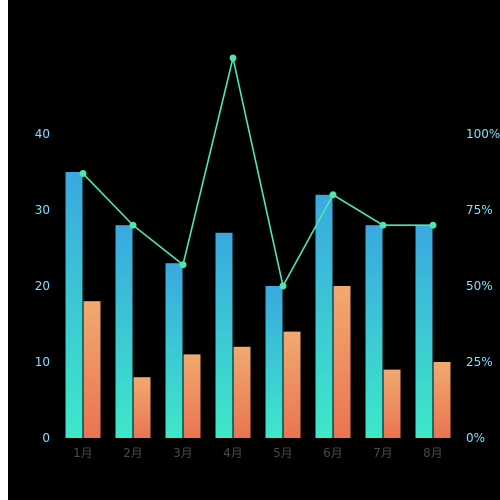 This screenshot has height=500, width=500. Describe the element at coordinates (42, 210) in the screenshot. I see `left-tick-label: 30` at that location.